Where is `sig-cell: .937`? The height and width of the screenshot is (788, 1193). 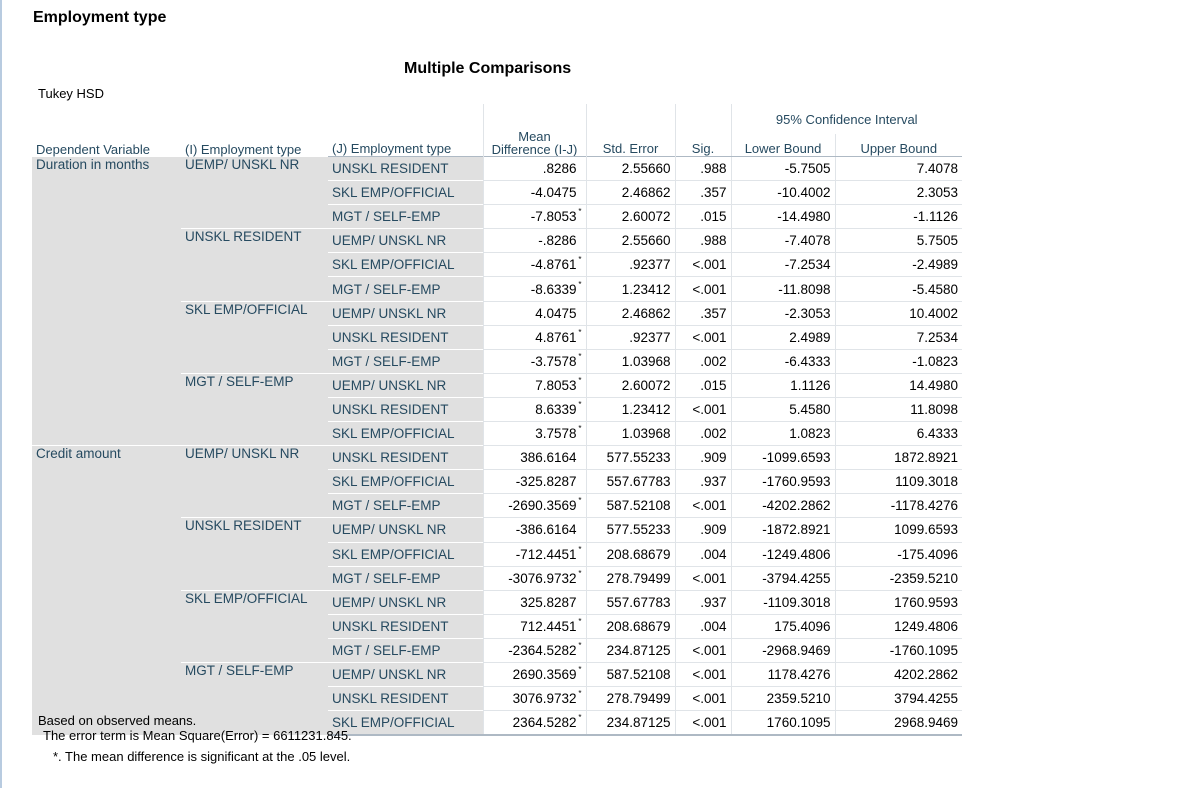 sig-cell: .937 is located at coordinates (703, 602).